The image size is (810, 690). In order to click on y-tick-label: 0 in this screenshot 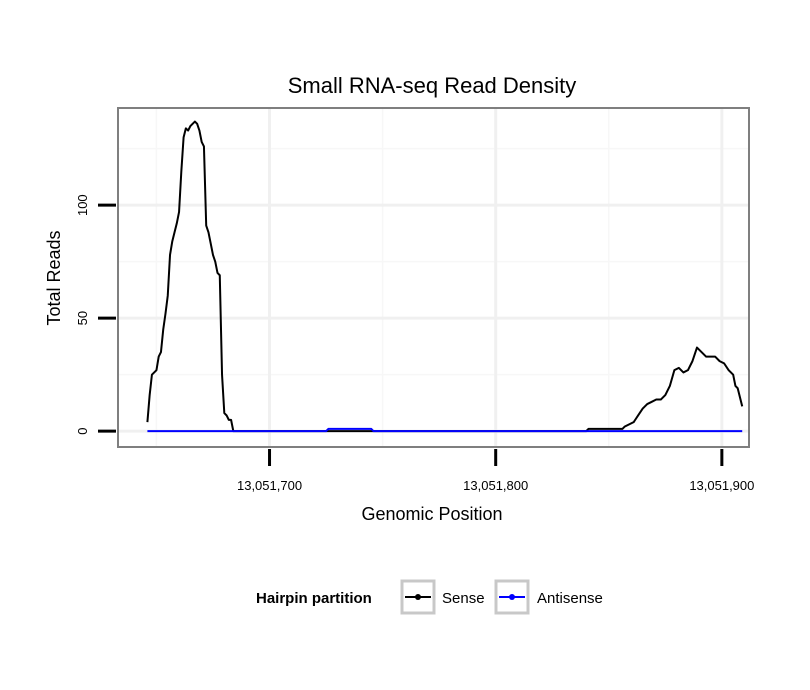, I will do `click(82, 431)`.